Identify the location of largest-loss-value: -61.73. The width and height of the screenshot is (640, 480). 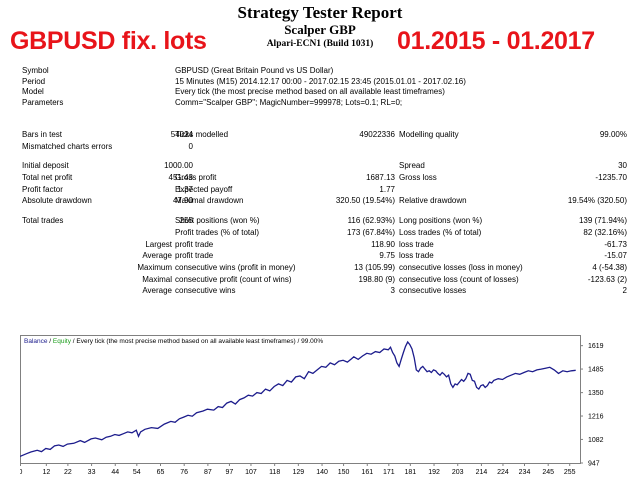
(615, 244).